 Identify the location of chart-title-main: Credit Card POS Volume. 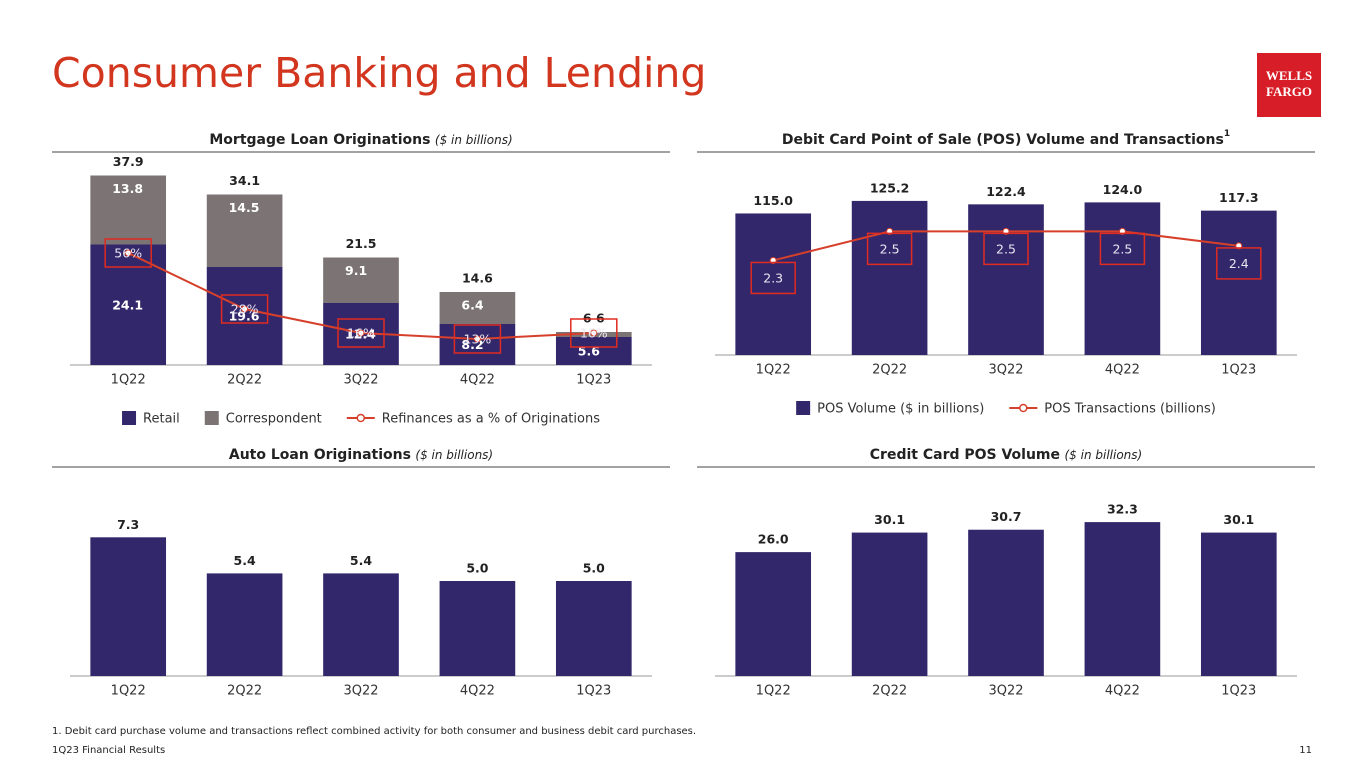
(965, 455).